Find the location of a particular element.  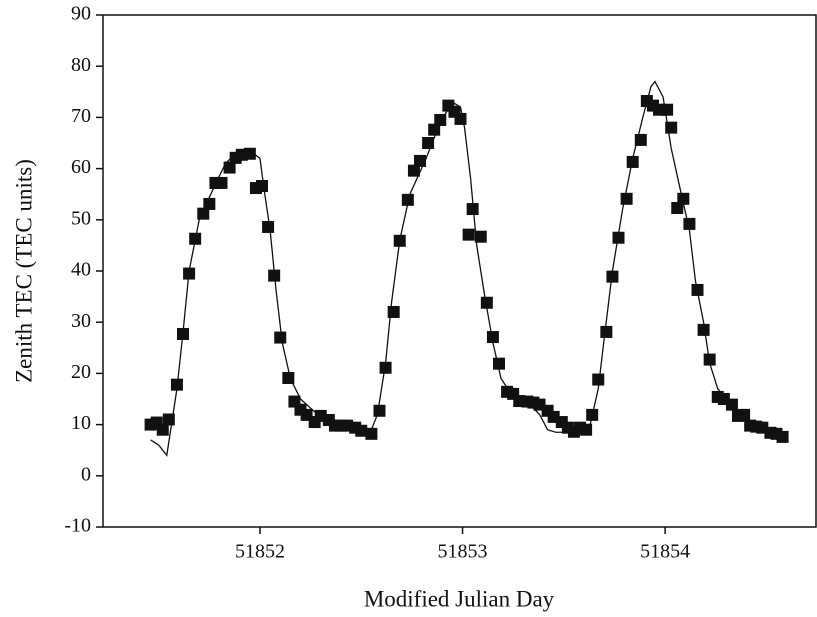

y-tick-label: 40 is located at coordinates (81, 270).